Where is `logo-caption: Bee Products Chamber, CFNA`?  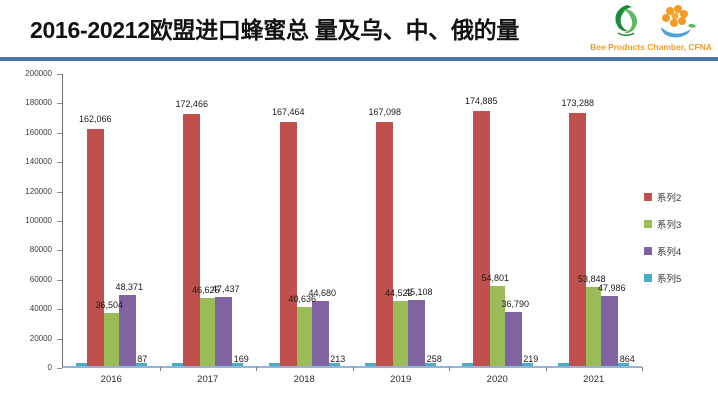
logo-caption: Bee Products Chamber, CFNA is located at coordinates (651, 47).